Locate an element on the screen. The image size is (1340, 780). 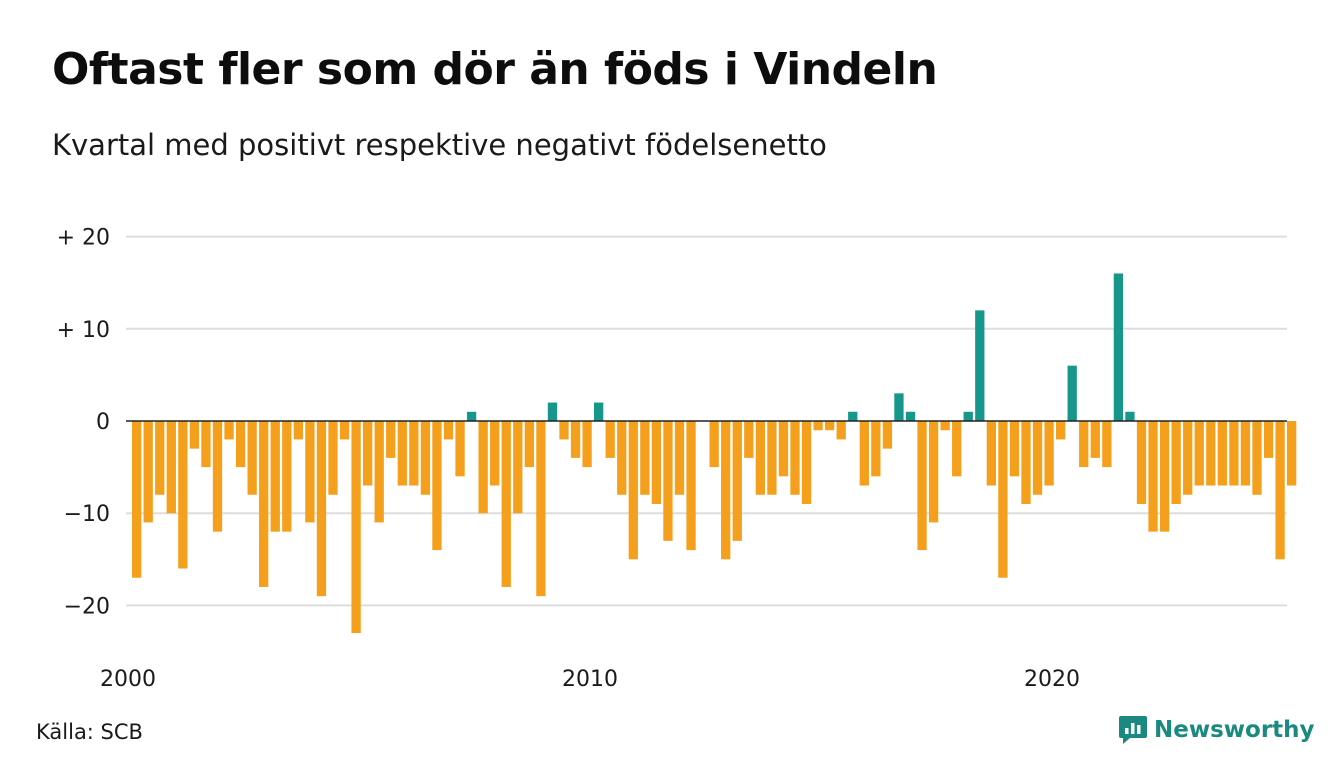
brand-logo: Newsworthy is located at coordinates (1216, 730).